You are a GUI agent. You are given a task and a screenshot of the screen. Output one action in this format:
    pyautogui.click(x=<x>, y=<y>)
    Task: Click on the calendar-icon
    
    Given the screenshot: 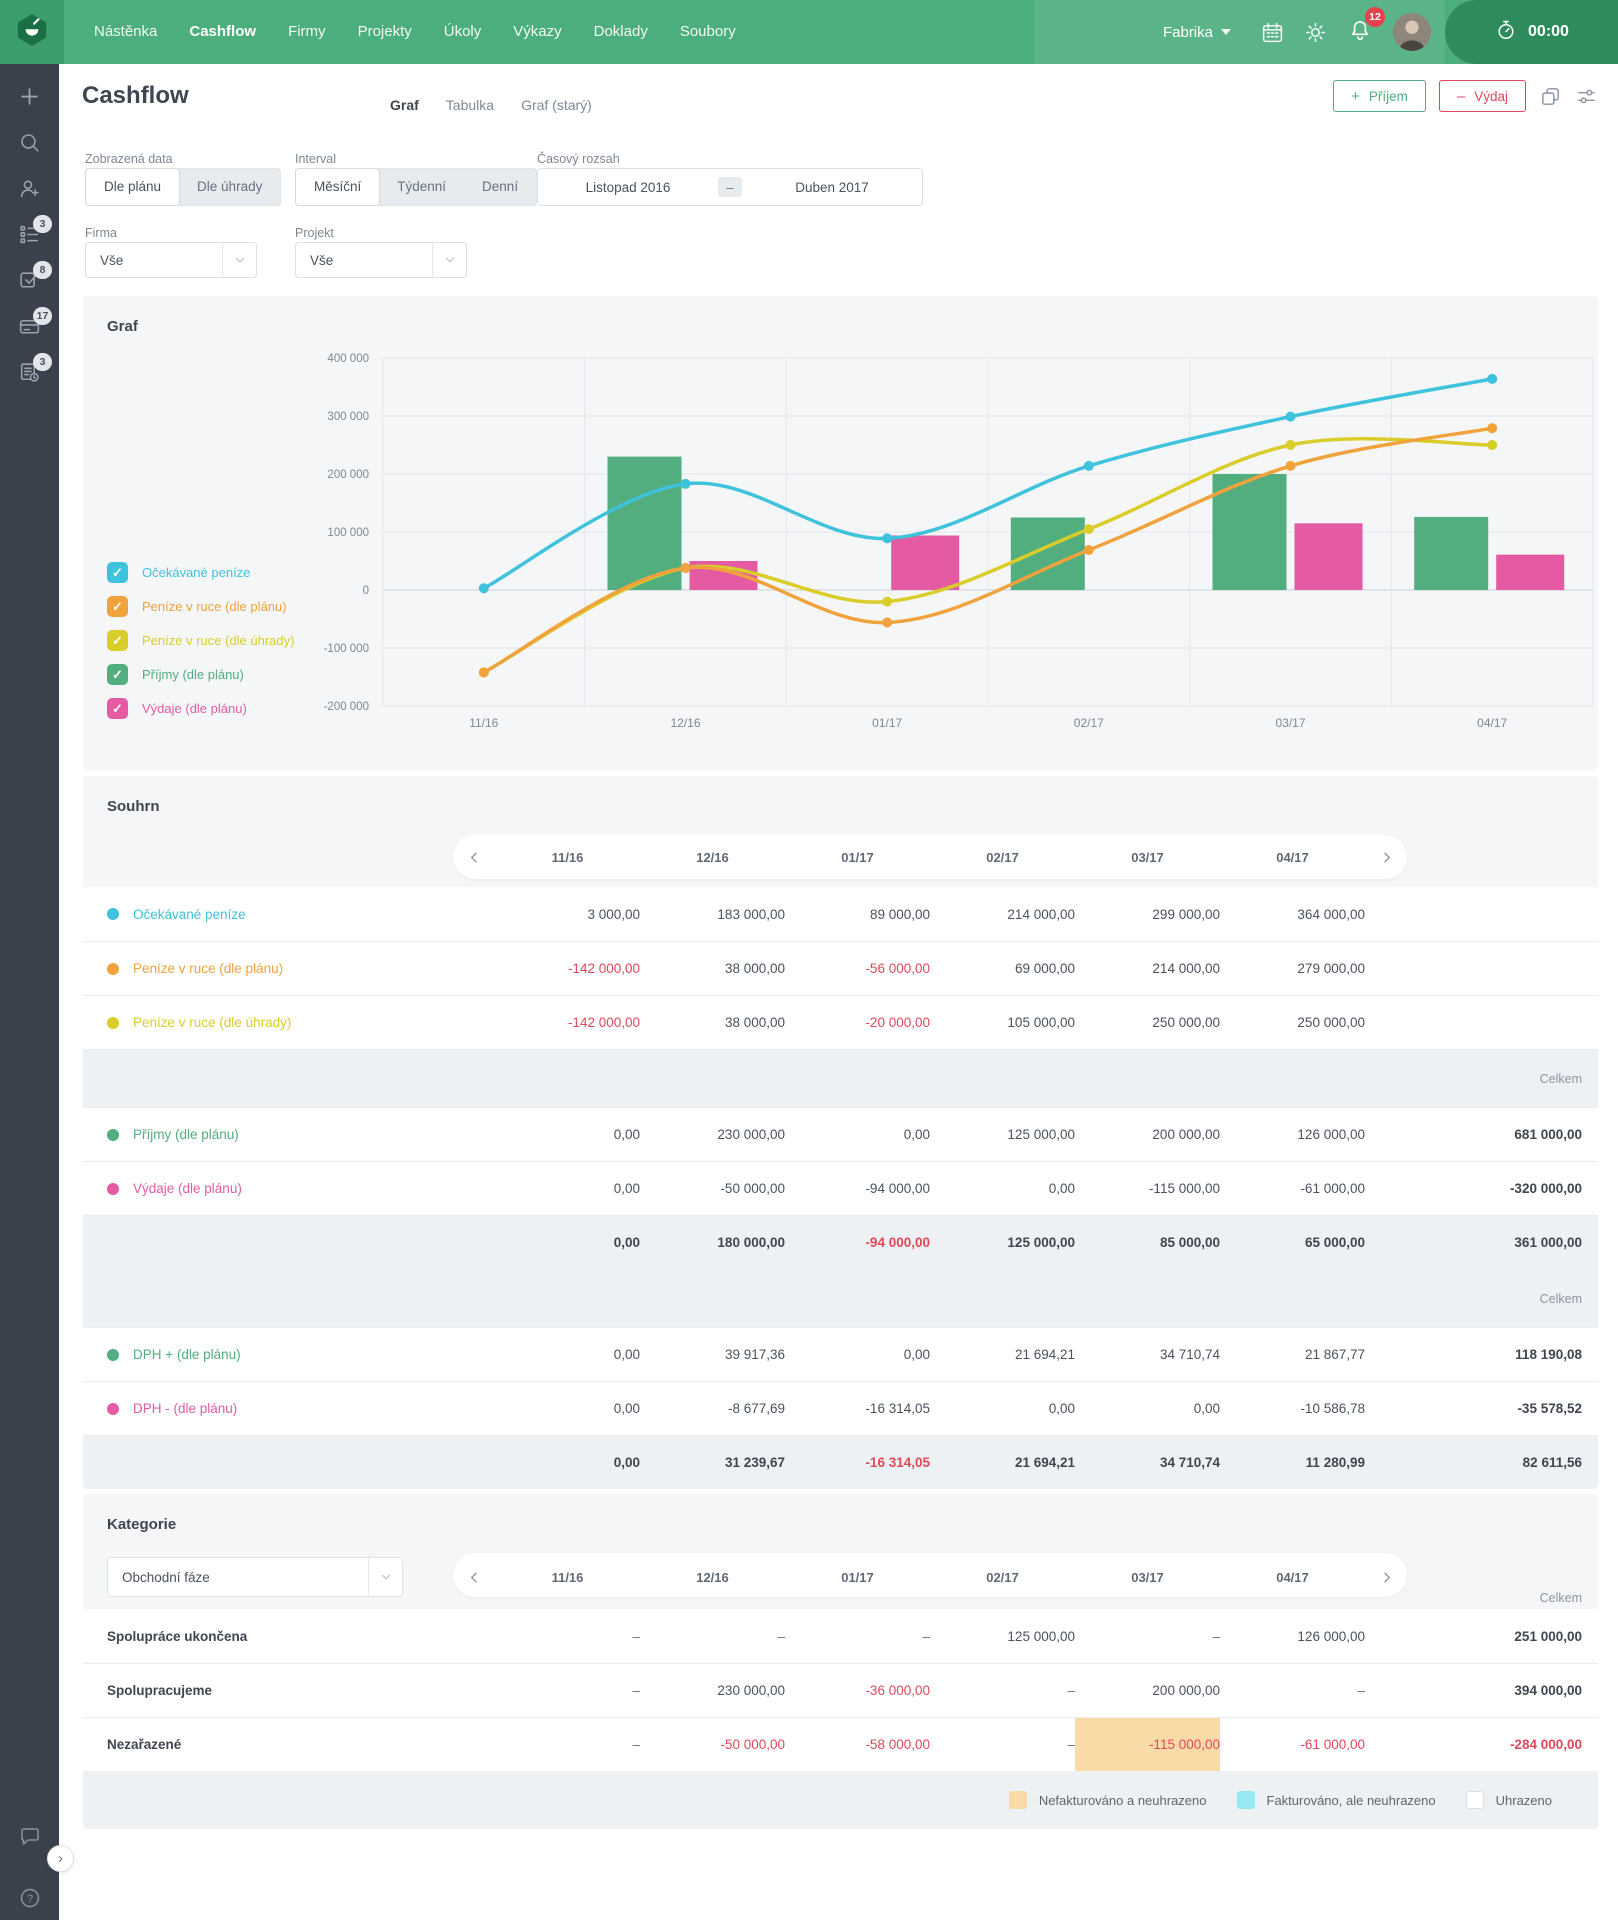 What is the action you would take?
    pyautogui.click(x=1272, y=32)
    